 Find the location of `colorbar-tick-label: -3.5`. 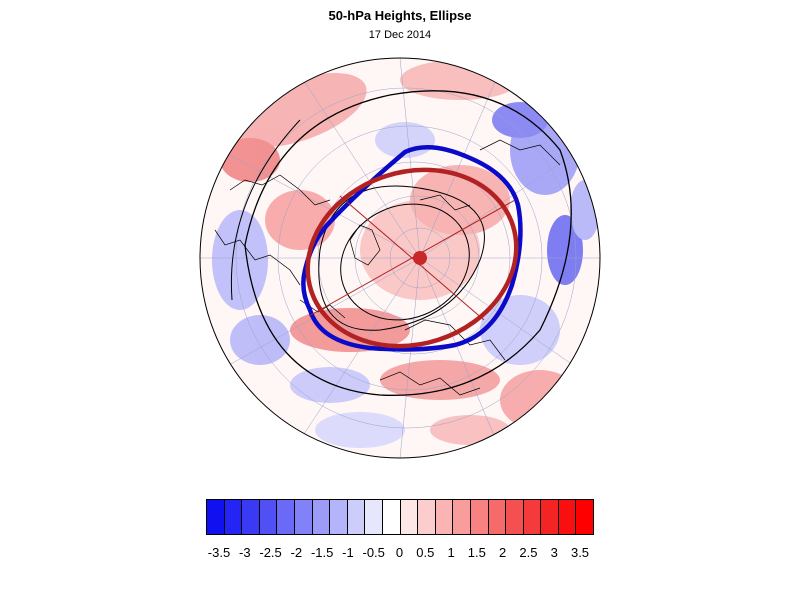

colorbar-tick-label: -3.5 is located at coordinates (219, 552).